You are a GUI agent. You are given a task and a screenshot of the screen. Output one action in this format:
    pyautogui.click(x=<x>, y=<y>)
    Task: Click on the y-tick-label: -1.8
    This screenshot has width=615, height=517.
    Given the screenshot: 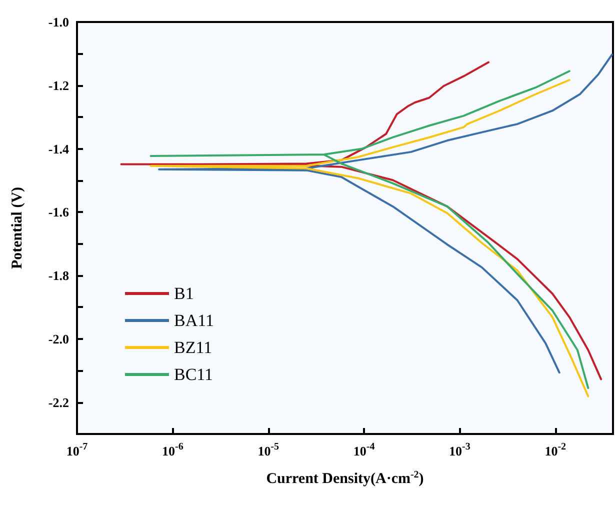 What is the action you would take?
    pyautogui.click(x=59, y=276)
    